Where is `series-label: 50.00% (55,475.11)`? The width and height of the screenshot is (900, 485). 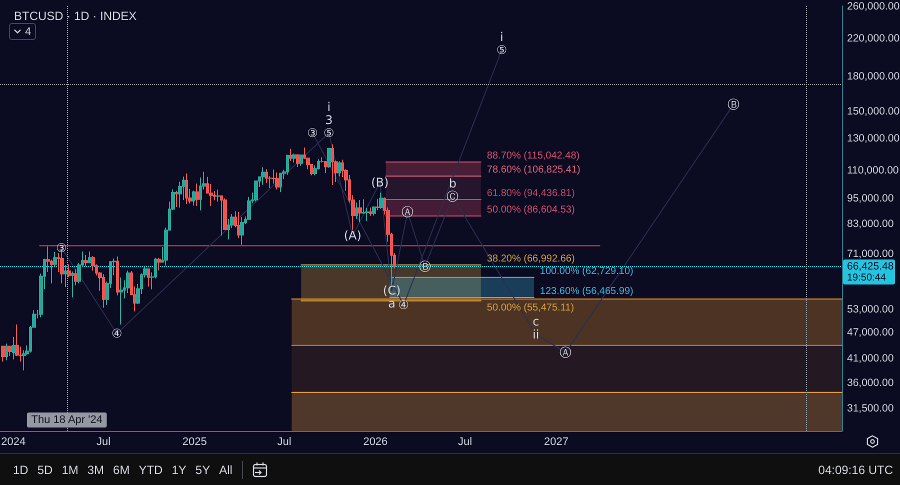 series-label: 50.00% (55,475.11) is located at coordinates (530, 308).